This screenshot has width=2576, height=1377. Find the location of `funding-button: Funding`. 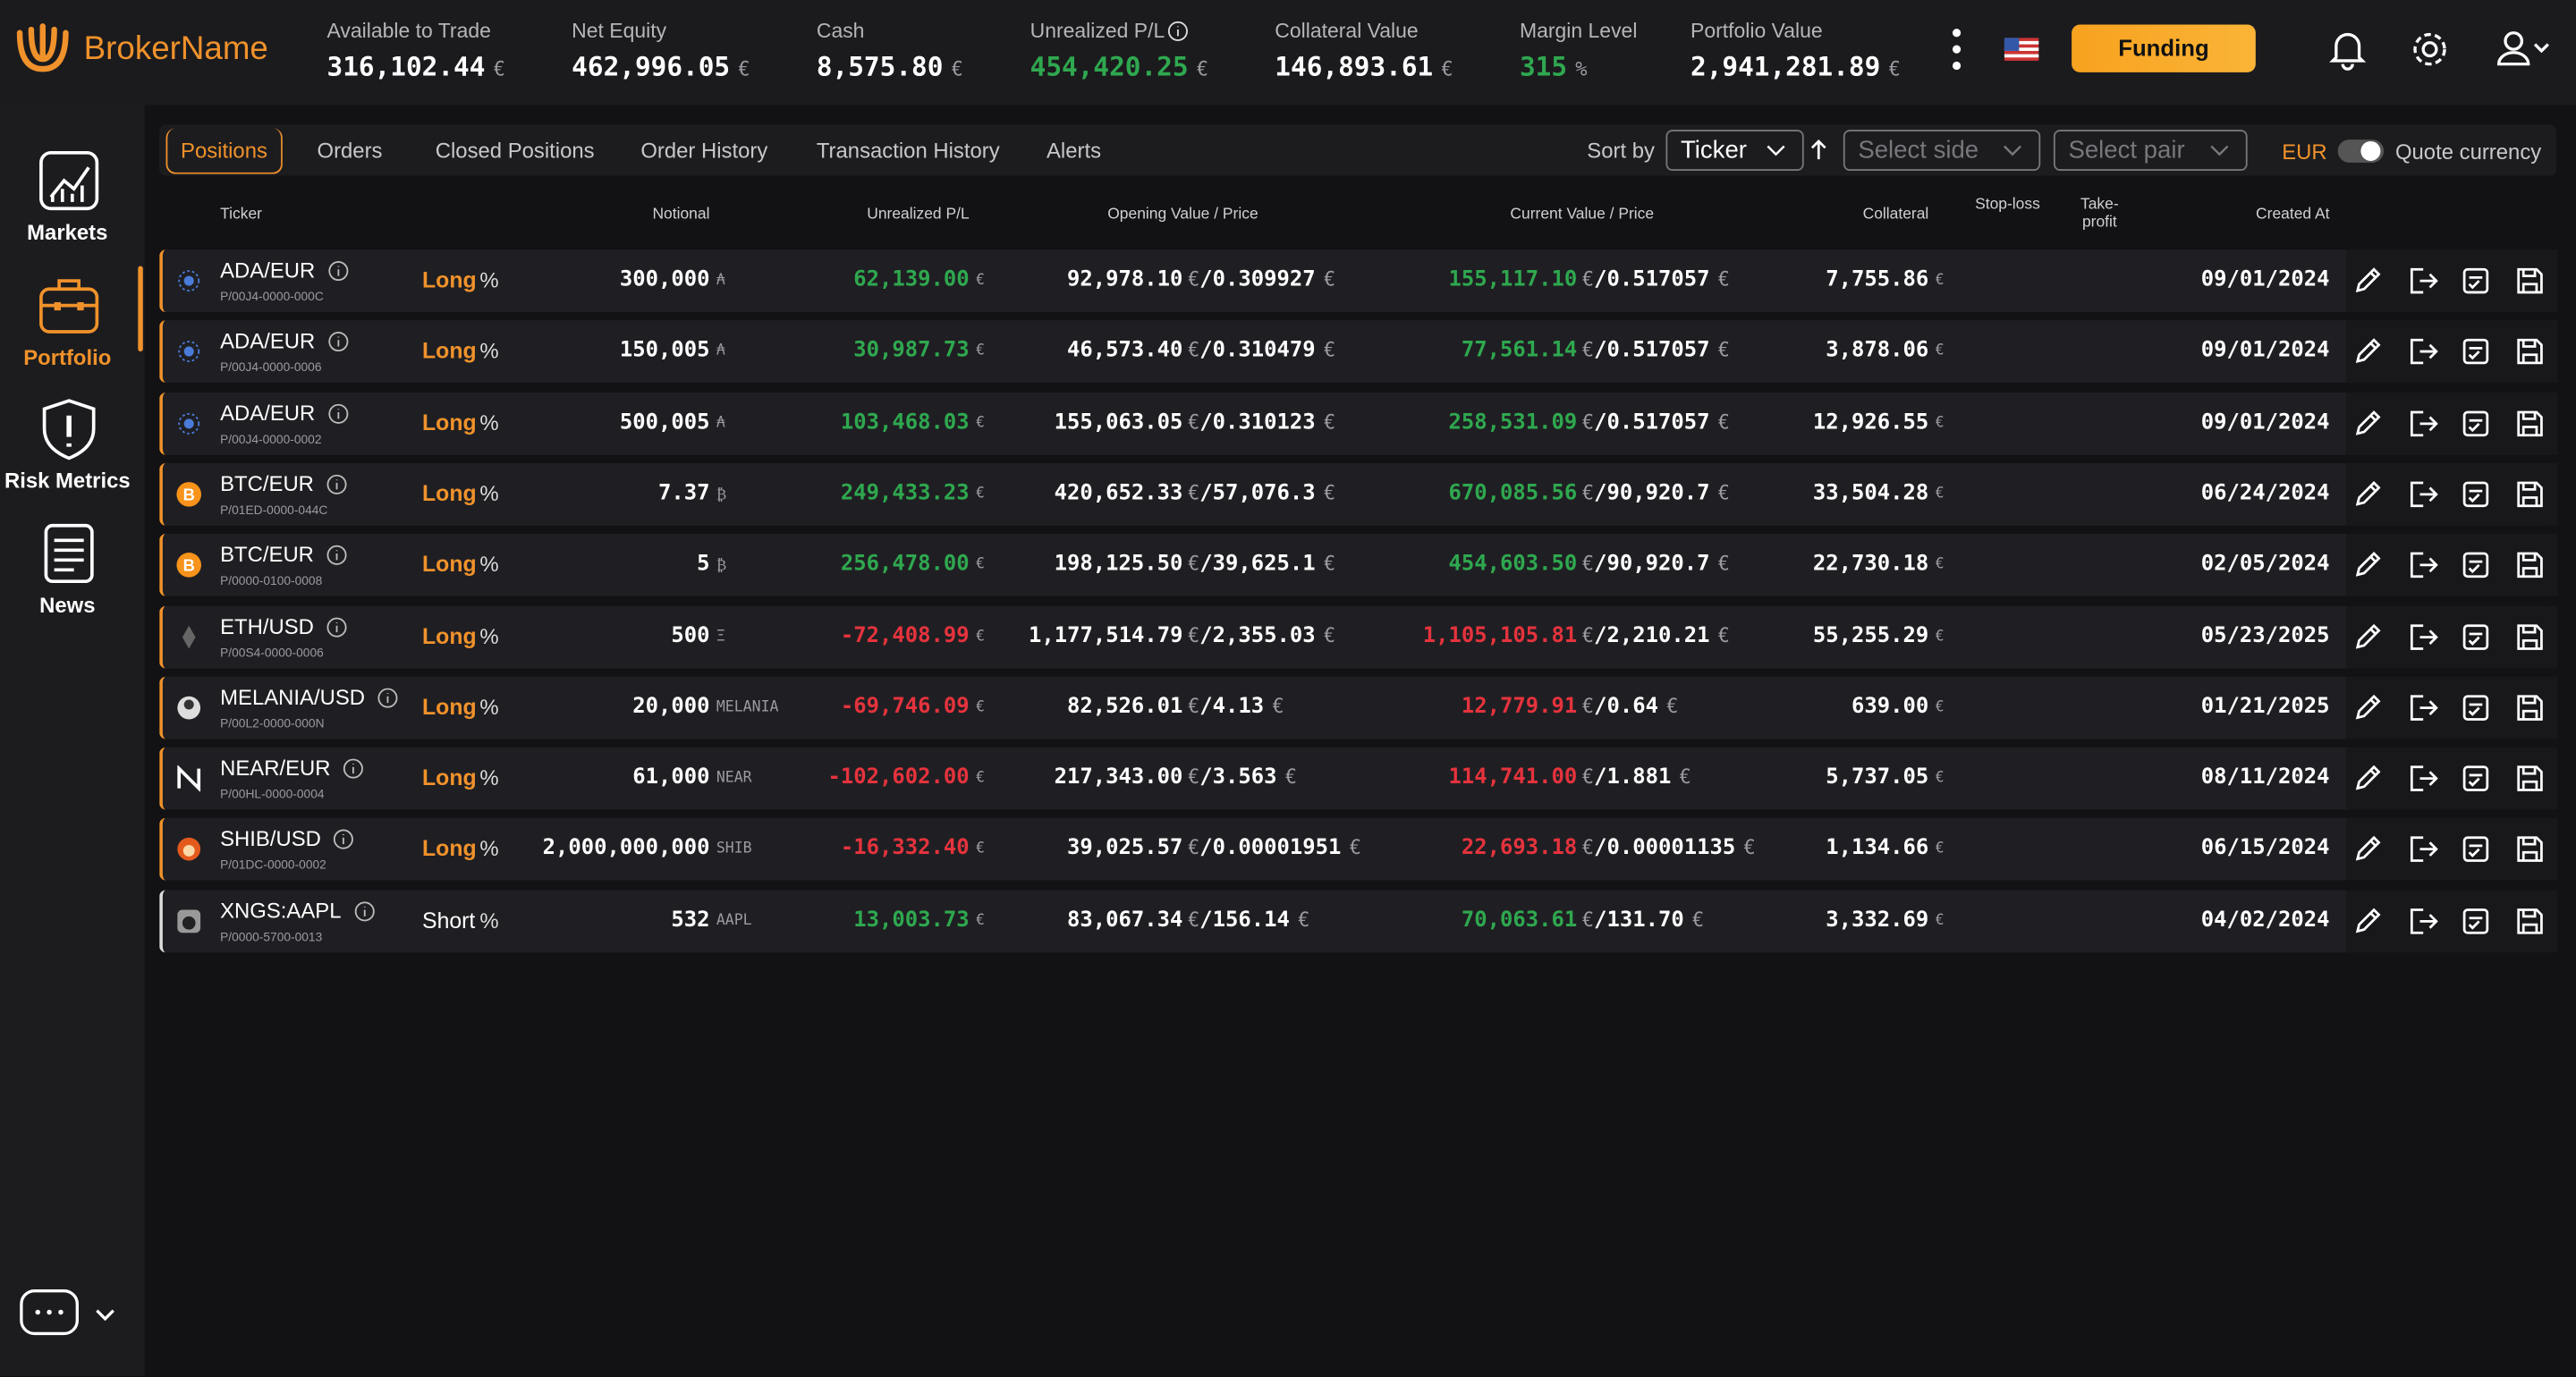

funding-button: Funding is located at coordinates (2164, 48).